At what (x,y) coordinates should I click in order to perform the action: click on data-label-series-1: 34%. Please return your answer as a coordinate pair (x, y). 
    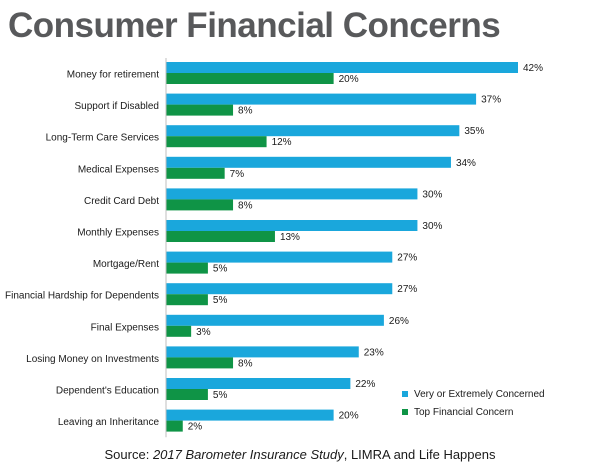
    Looking at the image, I should click on (466, 163).